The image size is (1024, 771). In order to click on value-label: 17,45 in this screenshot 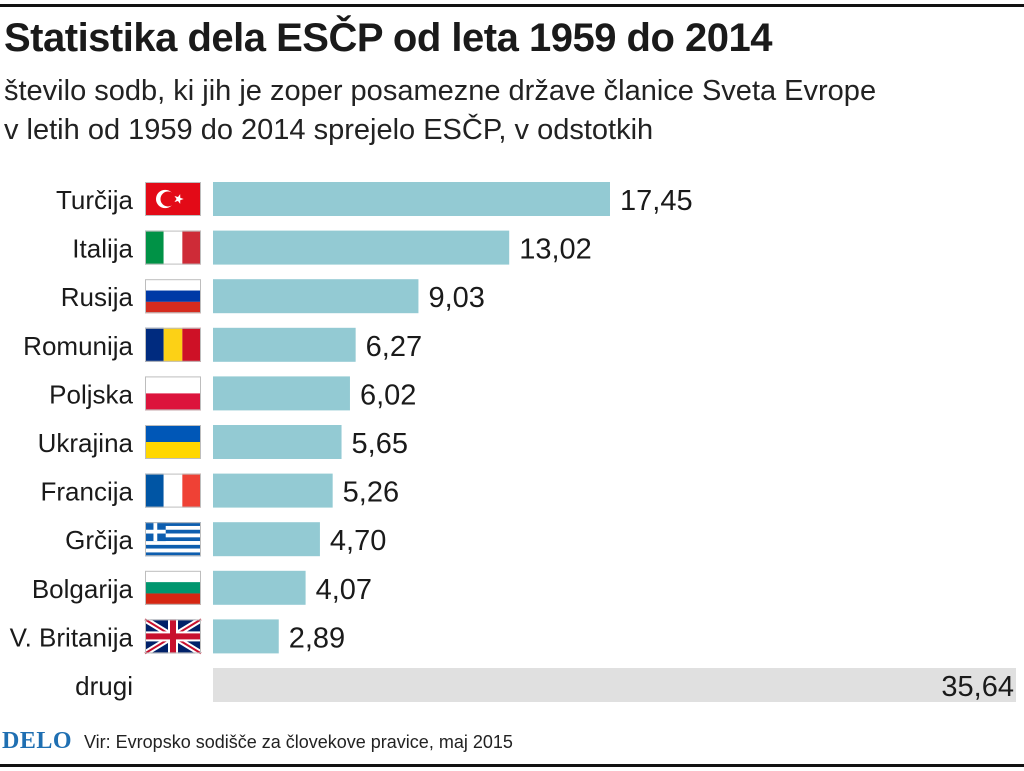, I will do `click(656, 201)`.